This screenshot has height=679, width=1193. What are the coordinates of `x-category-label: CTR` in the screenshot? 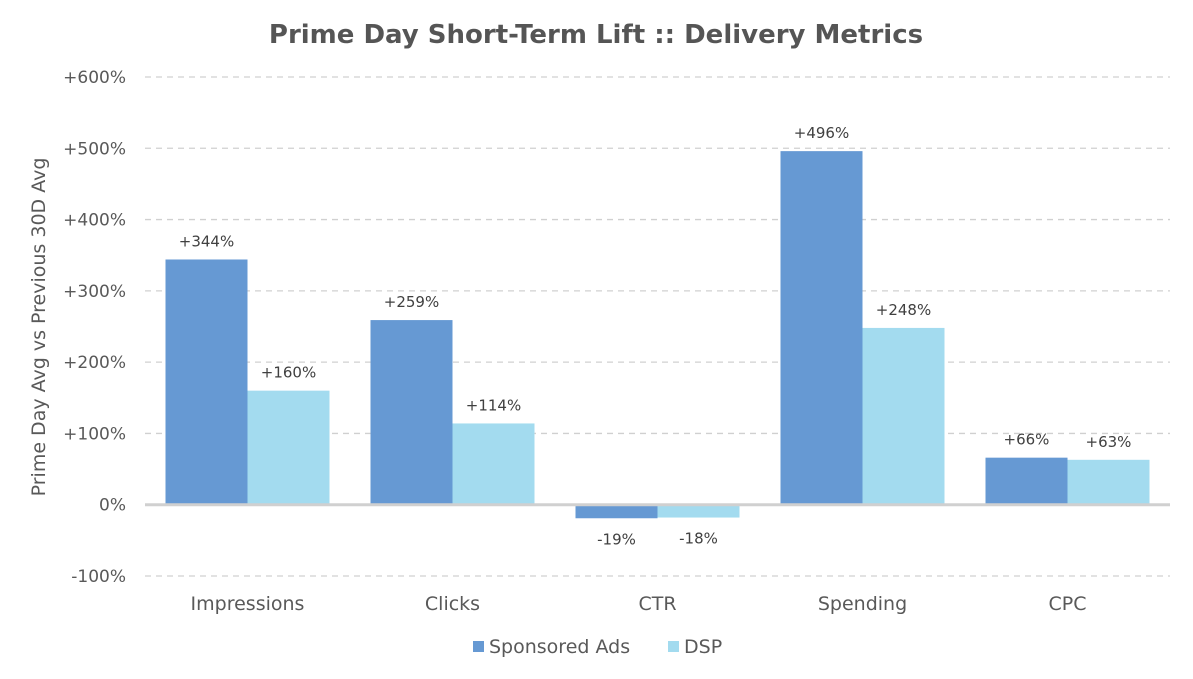 It's located at (657, 604).